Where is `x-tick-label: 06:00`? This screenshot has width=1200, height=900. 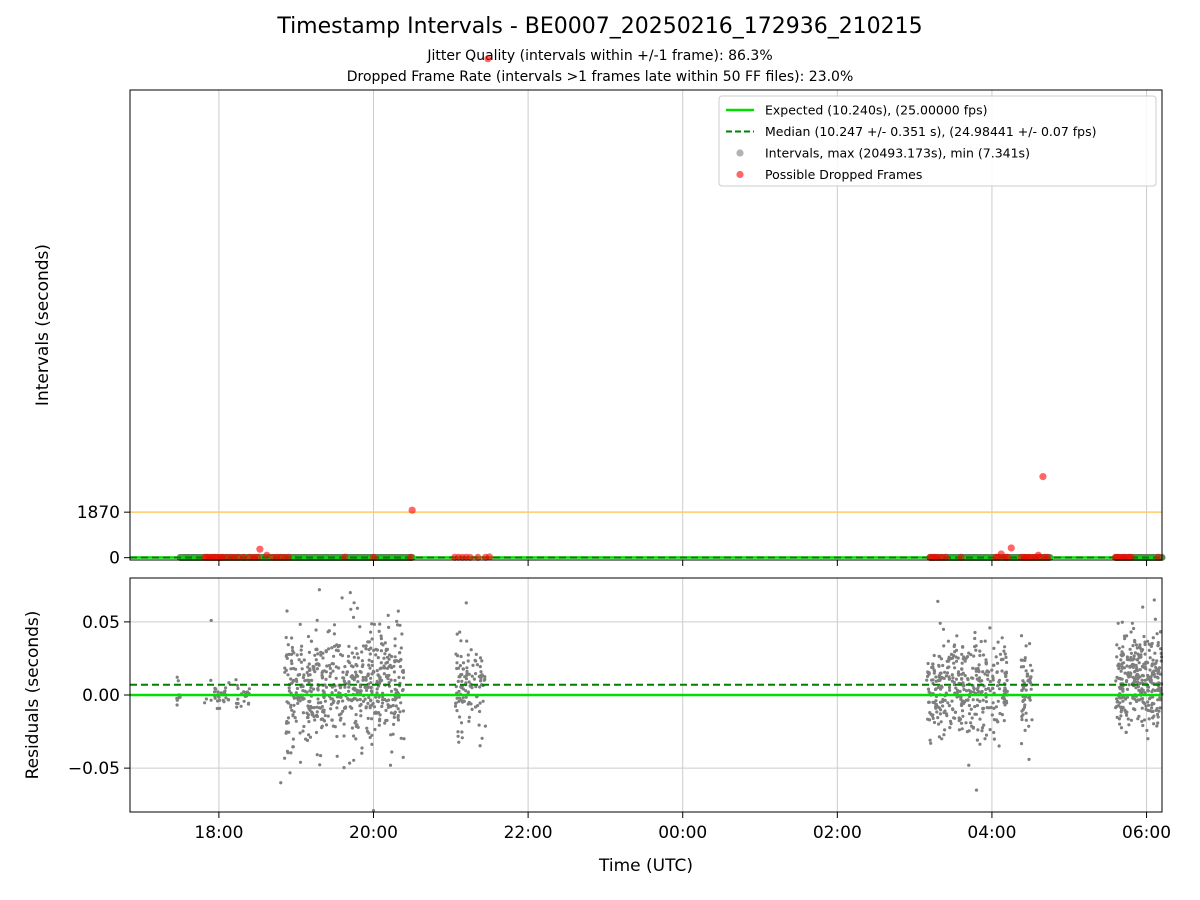
x-tick-label: 06:00 is located at coordinates (1146, 833).